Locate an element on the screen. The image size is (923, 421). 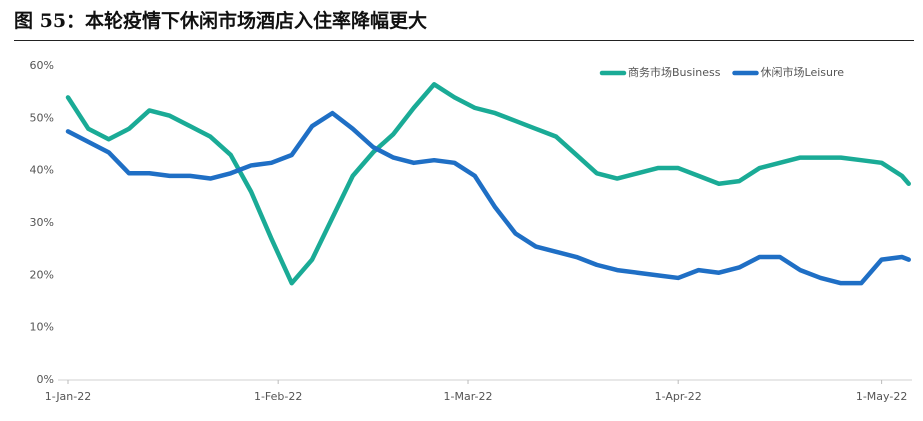
y-tick-label: 50% is located at coordinates (42, 117).